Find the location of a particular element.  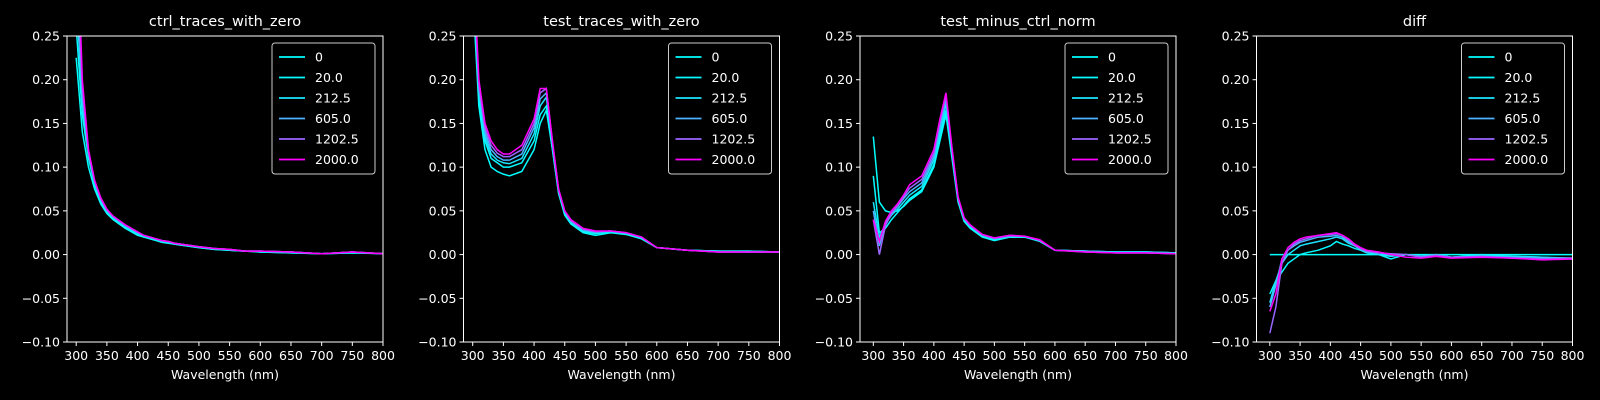

subplot-title: diff is located at coordinates (1415, 22).